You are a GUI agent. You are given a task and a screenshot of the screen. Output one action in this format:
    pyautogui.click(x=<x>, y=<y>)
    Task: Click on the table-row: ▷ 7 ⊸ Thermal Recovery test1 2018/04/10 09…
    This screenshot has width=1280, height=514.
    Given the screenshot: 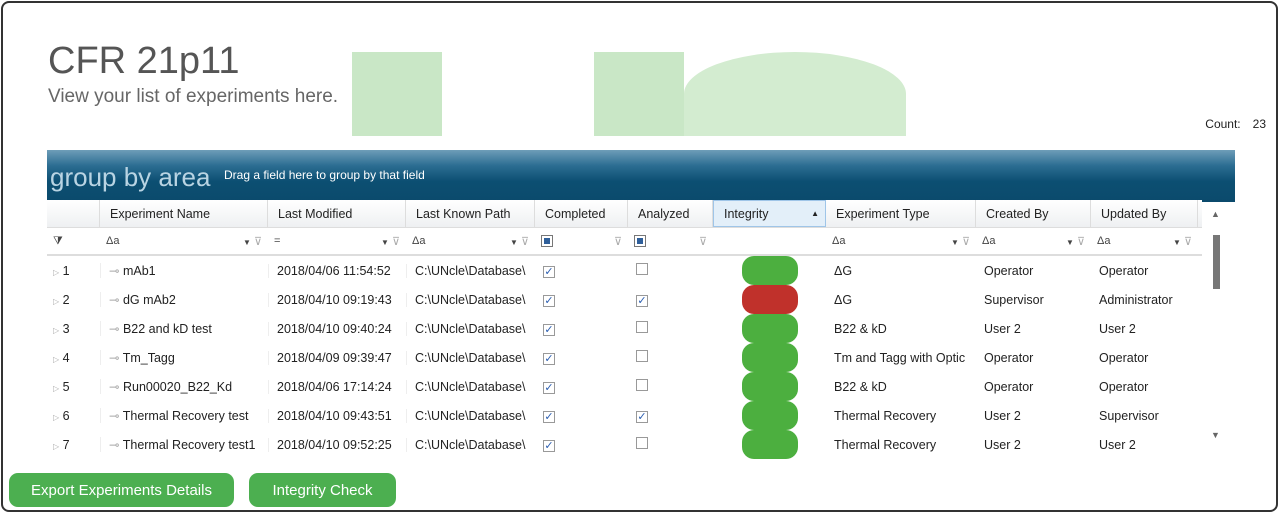 What is the action you would take?
    pyautogui.click(x=624, y=444)
    